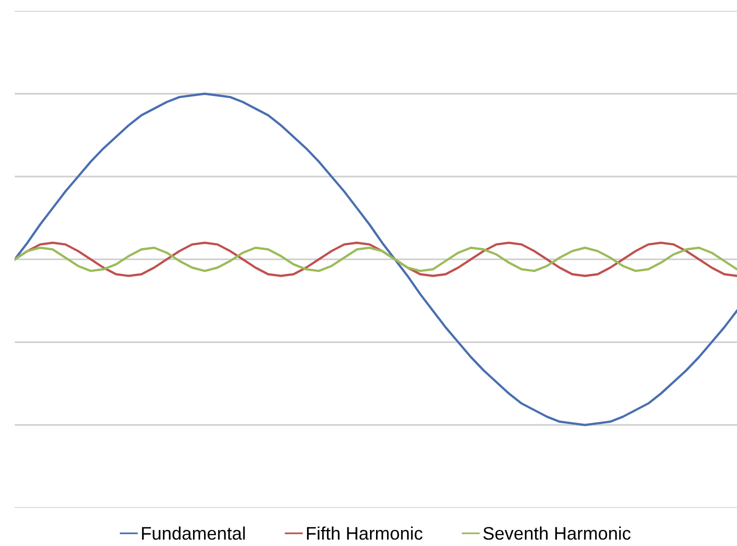  Describe the element at coordinates (557, 533) in the screenshot. I see `legend-label: Seventh Harmonic` at that location.